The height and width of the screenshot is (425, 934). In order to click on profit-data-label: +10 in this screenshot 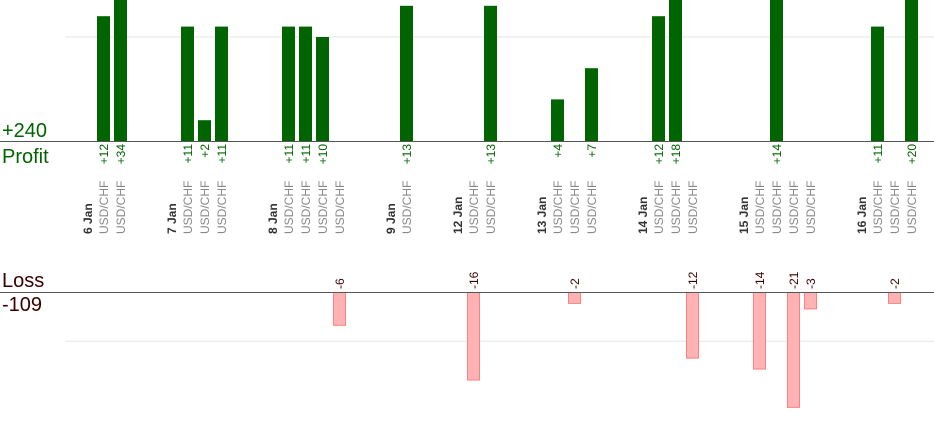, I will do `click(323, 154)`.